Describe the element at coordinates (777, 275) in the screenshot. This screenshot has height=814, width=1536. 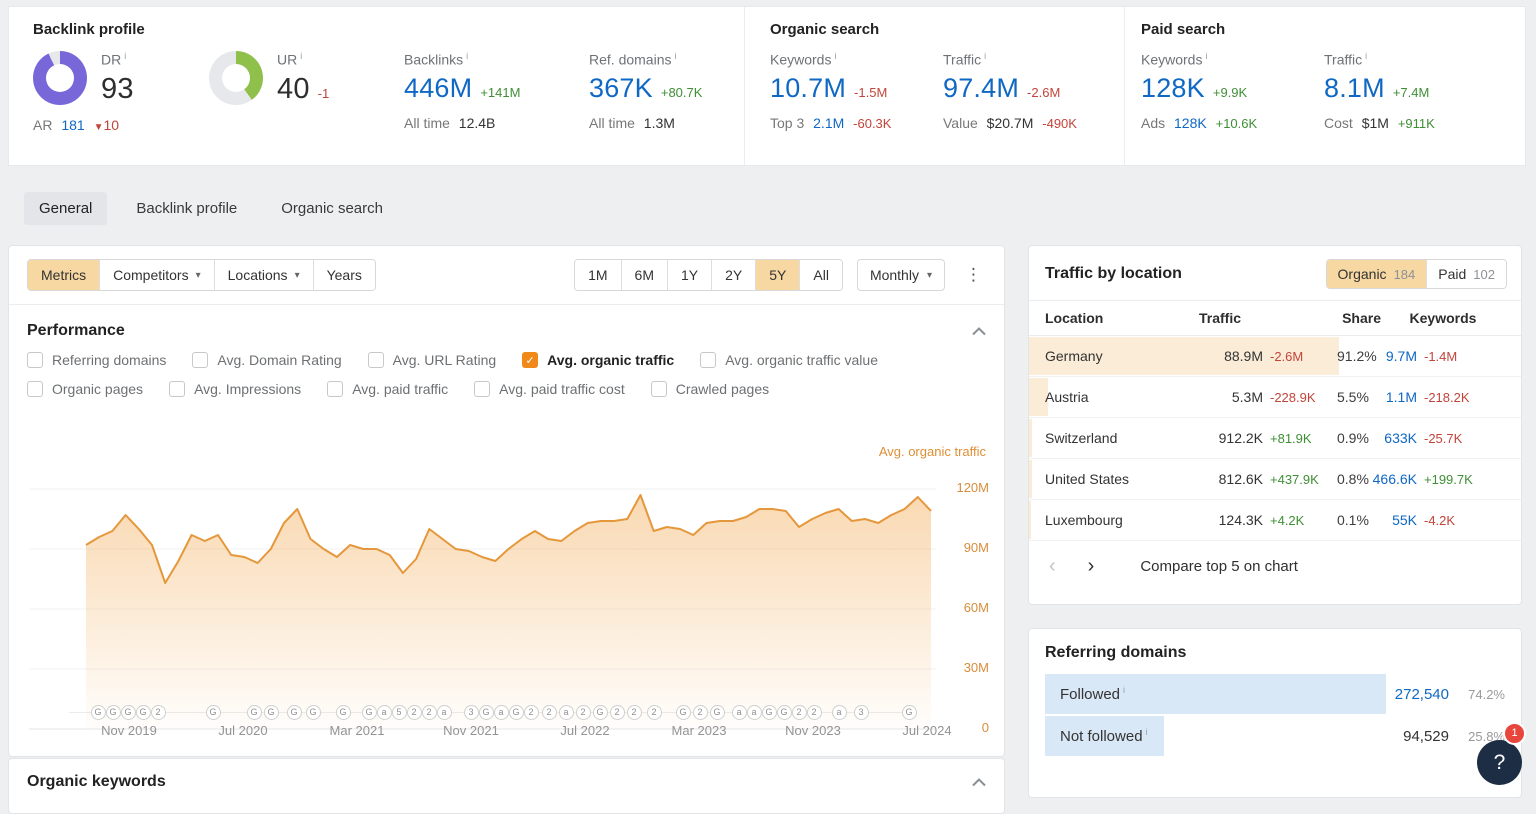
I see `range-5y: 5Y` at that location.